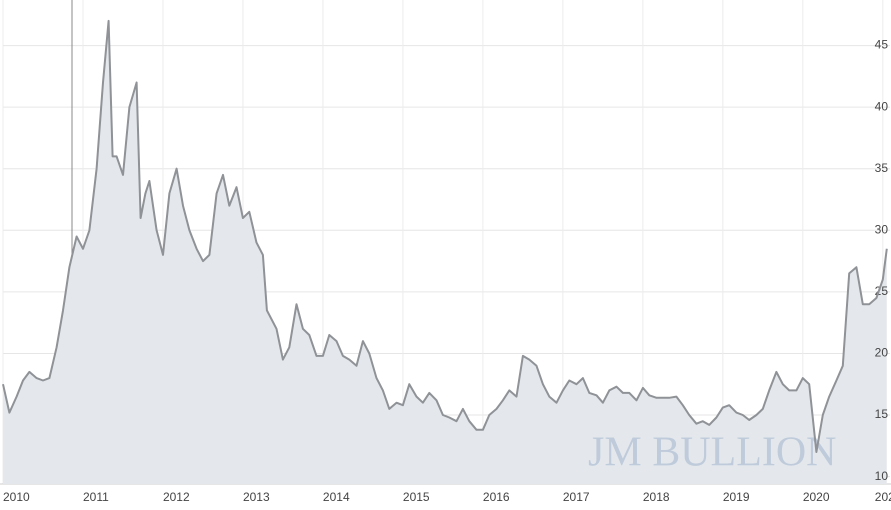  Describe the element at coordinates (16, 497) in the screenshot. I see `x-tick-label: 2010` at that location.